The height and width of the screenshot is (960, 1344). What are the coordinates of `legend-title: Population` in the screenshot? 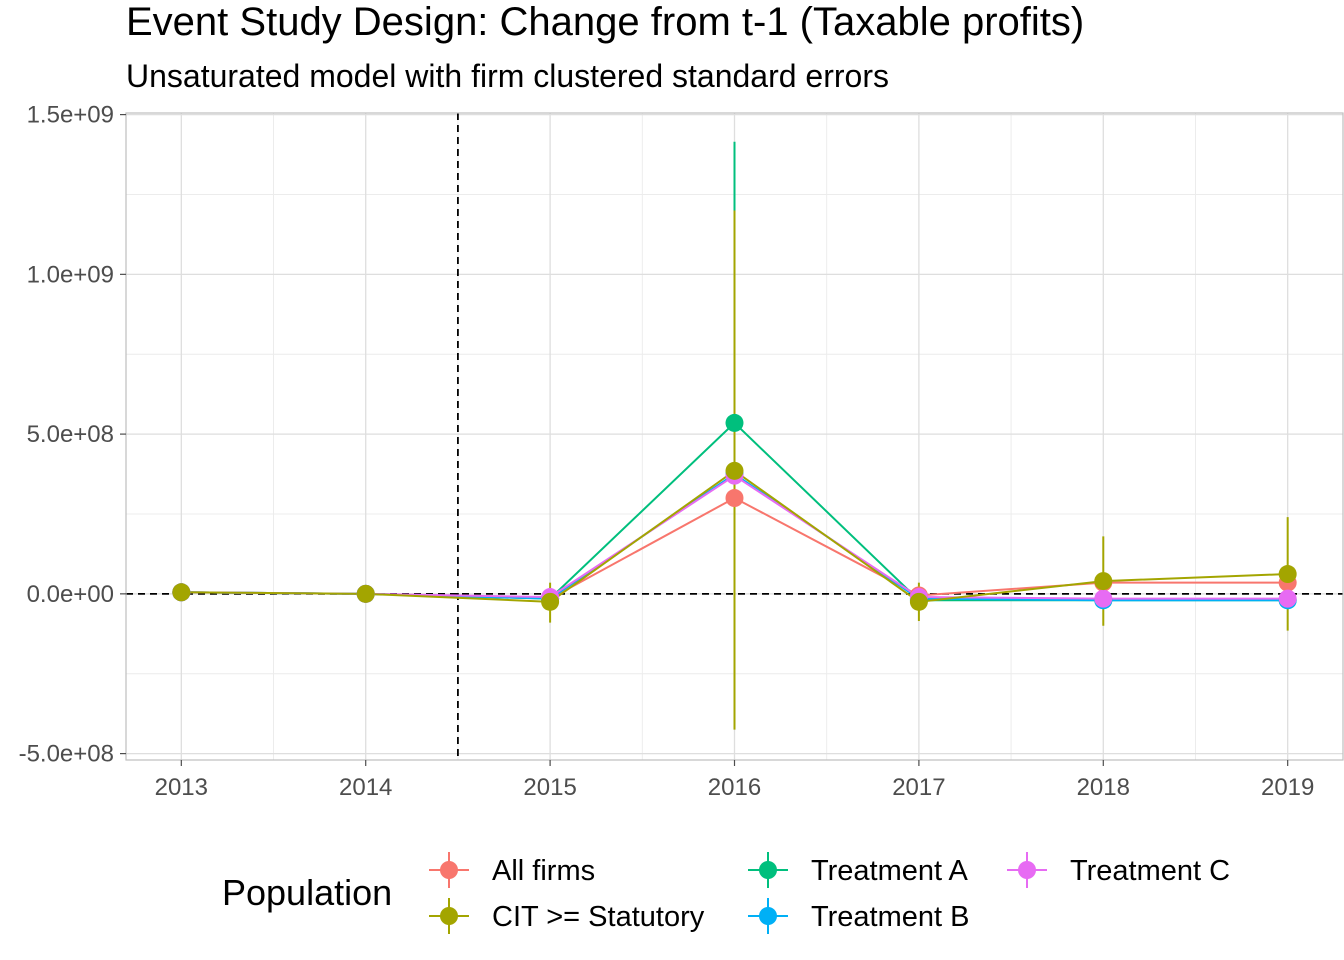 It's located at (307, 892).